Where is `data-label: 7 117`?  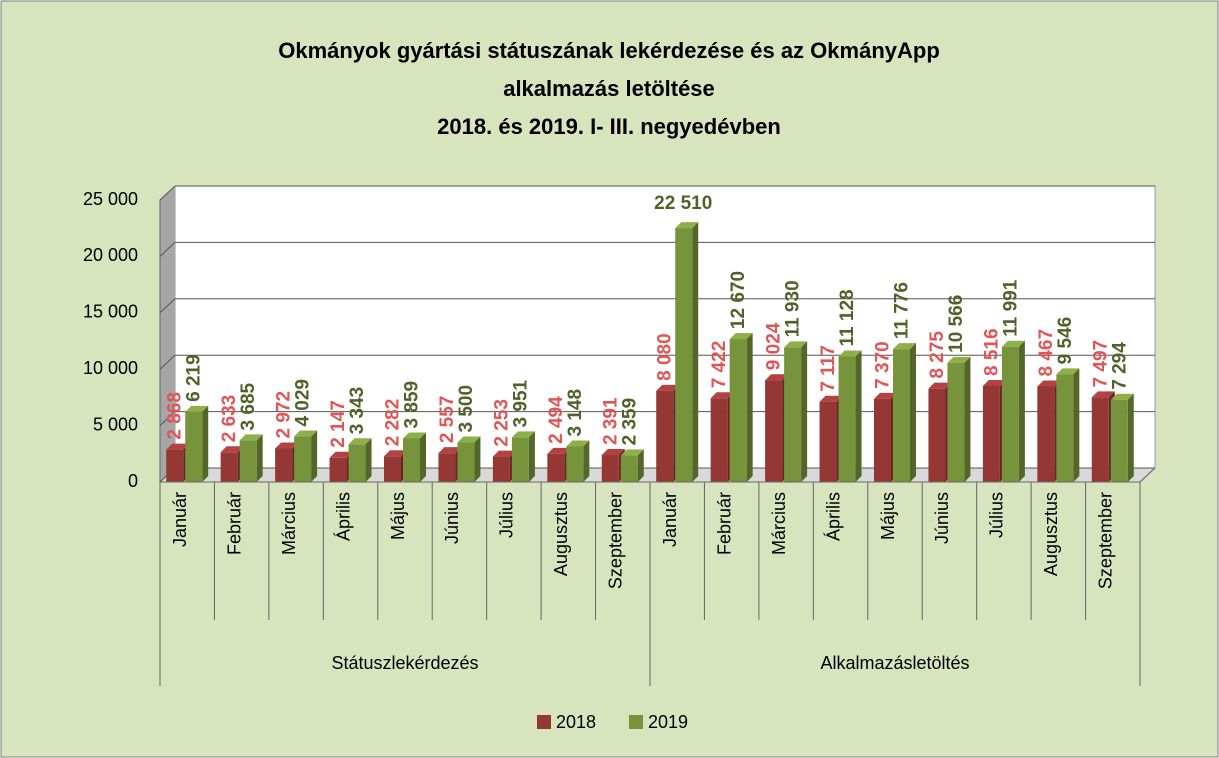
data-label: 7 117 is located at coordinates (828, 368).